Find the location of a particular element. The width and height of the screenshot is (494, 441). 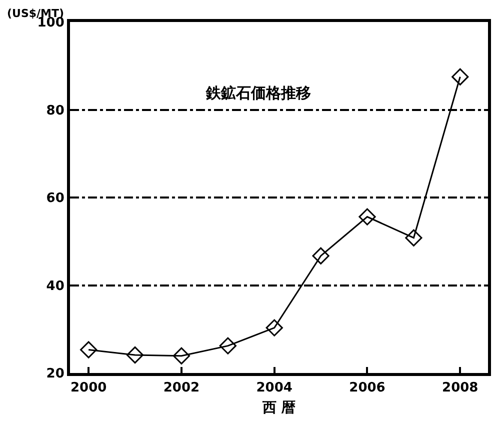

y-tick-label: 60 is located at coordinates (55, 198).